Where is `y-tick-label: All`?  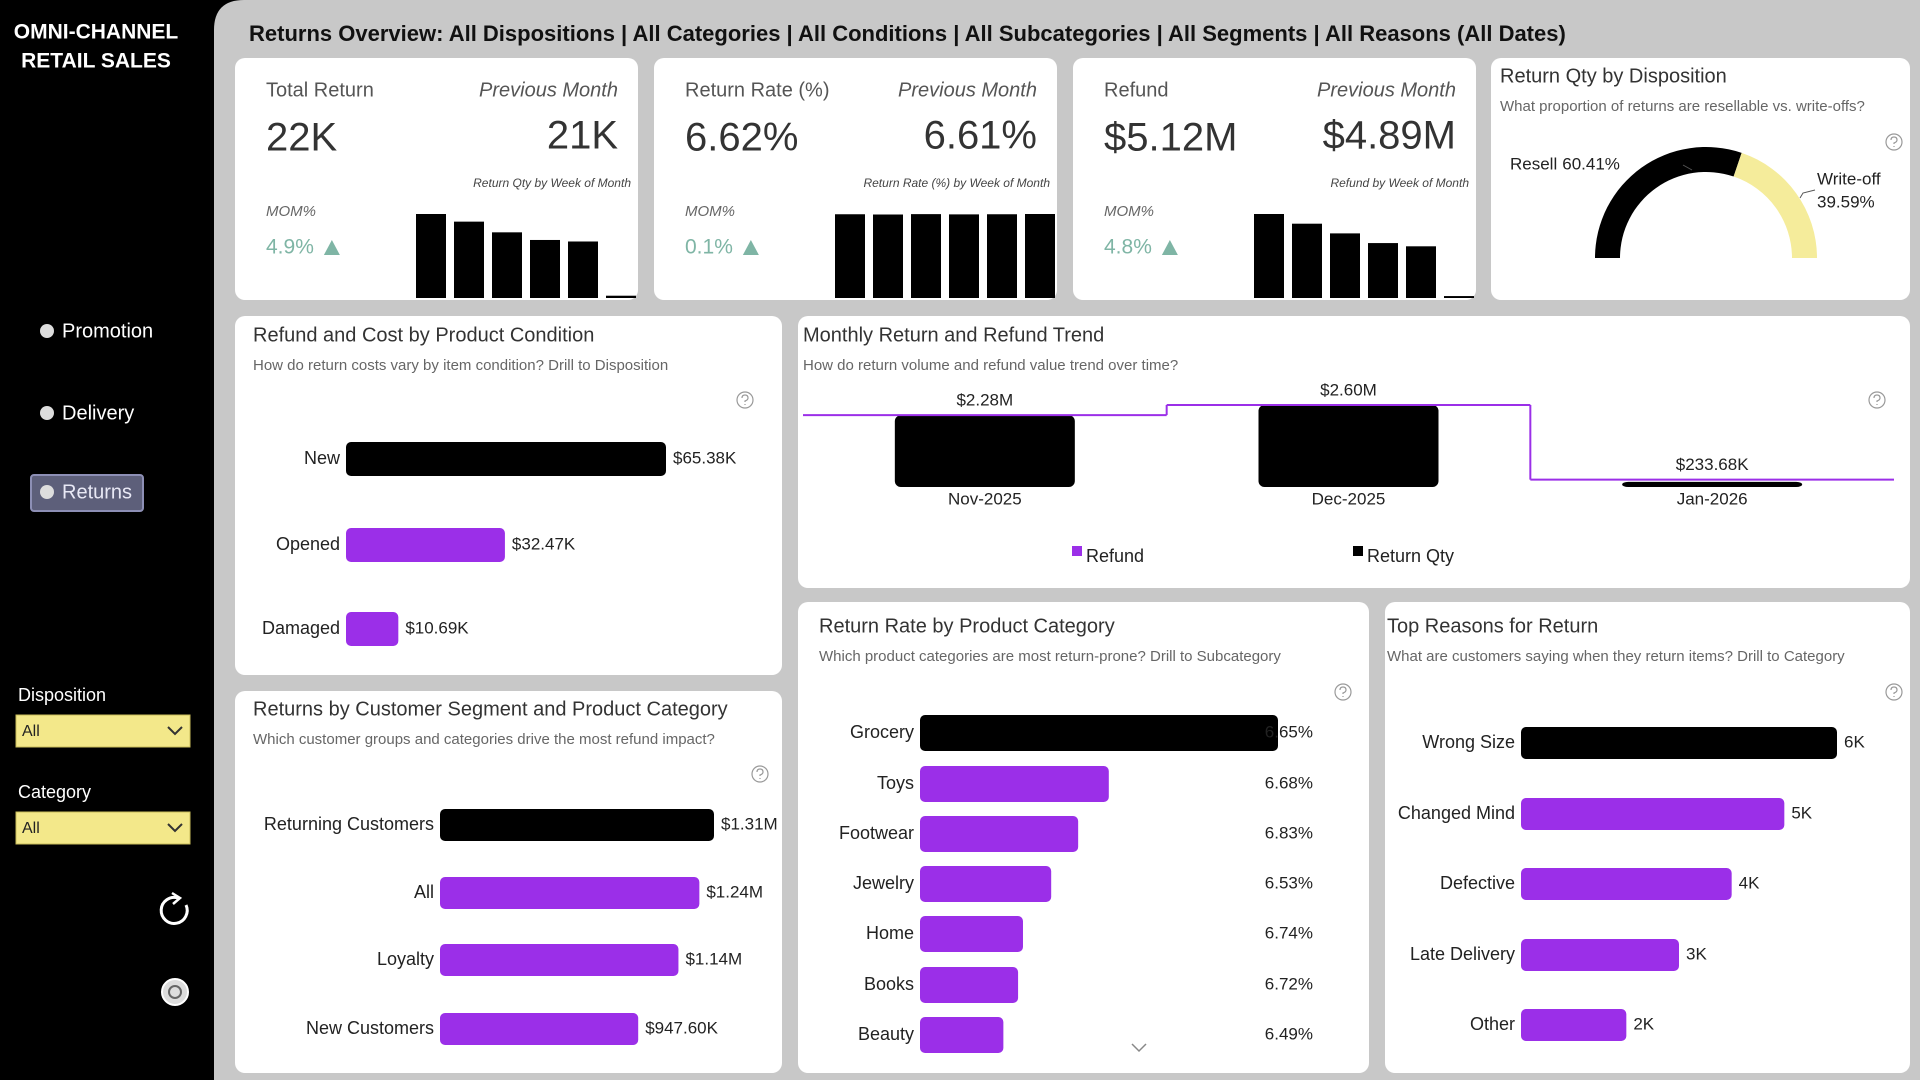
y-tick-label: All is located at coordinates (424, 892).